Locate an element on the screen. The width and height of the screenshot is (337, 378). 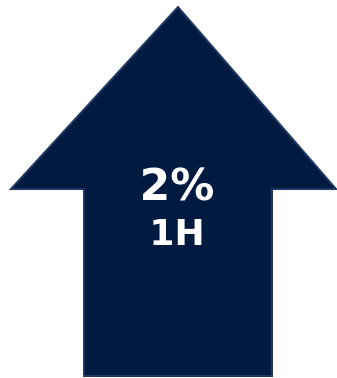
arrow-label: 2% 1H is located at coordinates (177, 208).